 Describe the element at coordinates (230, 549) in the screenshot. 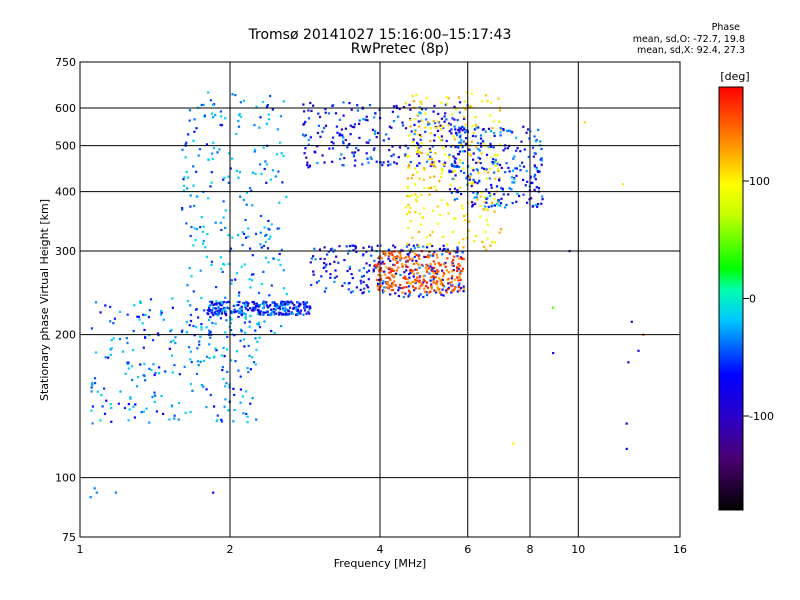

I see `x-tick-label: 2` at that location.